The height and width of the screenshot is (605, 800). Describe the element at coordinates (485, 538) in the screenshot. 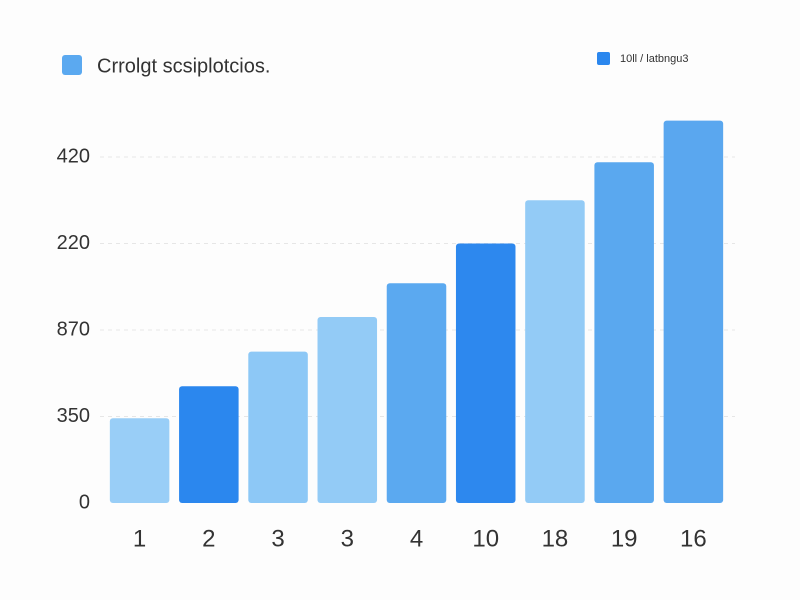

I see `x-tick-label: 10` at that location.